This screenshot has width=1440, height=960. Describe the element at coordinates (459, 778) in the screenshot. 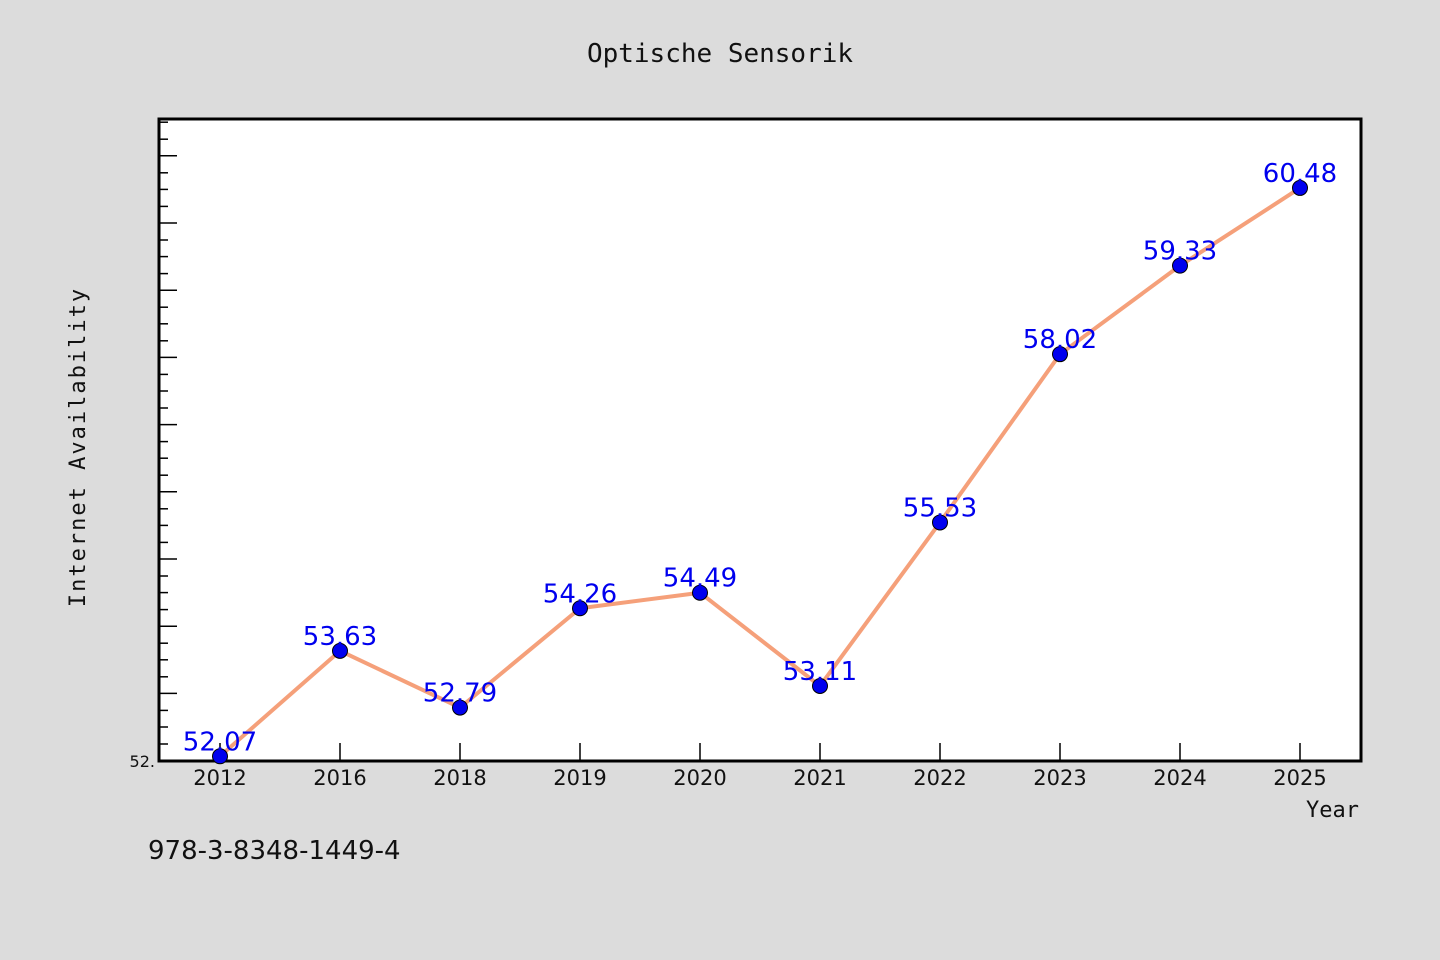

I see `x-tick-label: 2018` at that location.